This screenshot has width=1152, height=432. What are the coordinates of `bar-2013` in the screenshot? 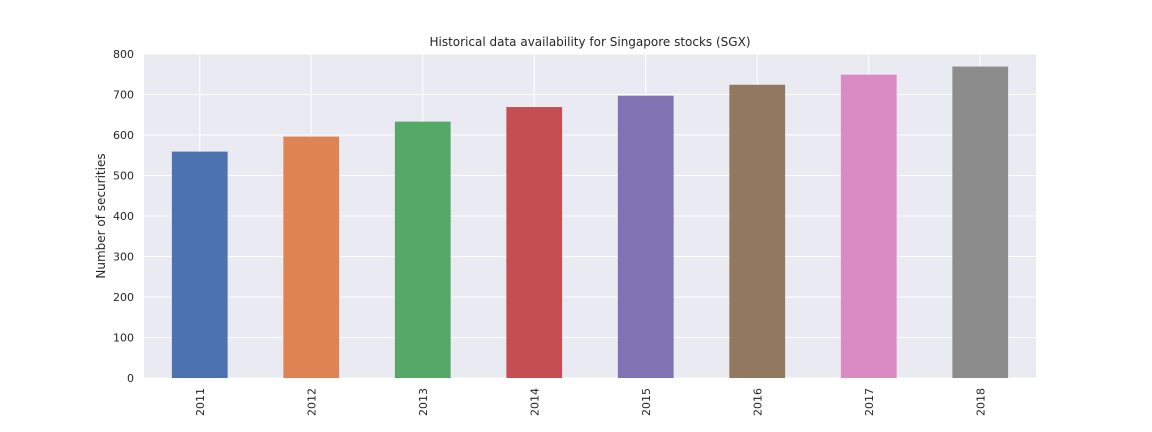 It's located at (422, 249).